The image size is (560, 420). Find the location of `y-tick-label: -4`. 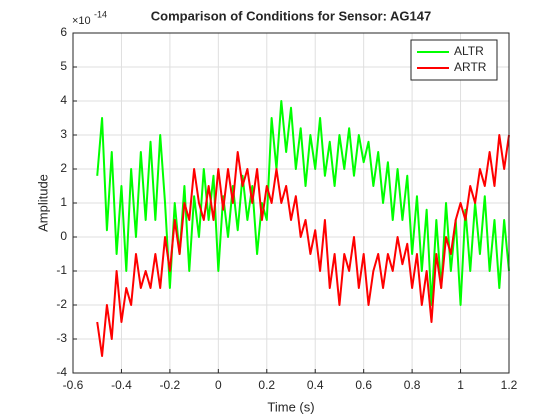

y-tick-label: -4 is located at coordinates (61, 372).